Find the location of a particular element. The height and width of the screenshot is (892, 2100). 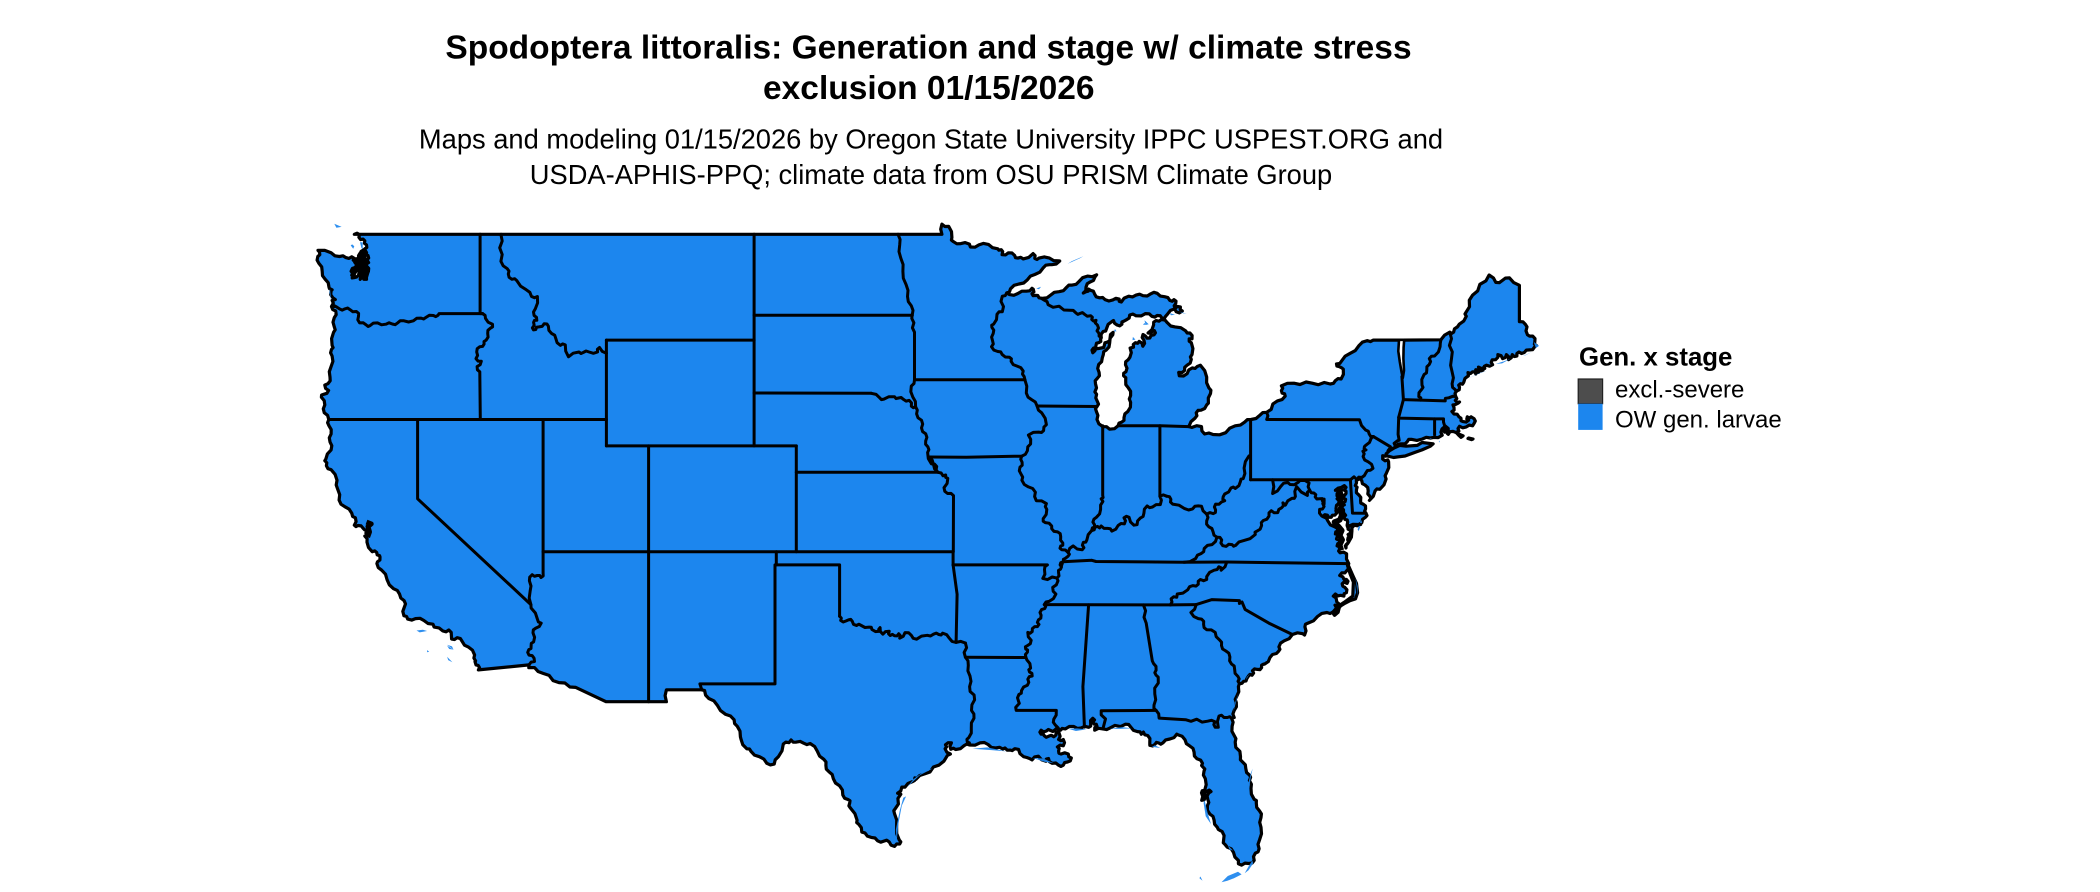

svg-text: excl.-severe is located at coordinates (1679, 390).